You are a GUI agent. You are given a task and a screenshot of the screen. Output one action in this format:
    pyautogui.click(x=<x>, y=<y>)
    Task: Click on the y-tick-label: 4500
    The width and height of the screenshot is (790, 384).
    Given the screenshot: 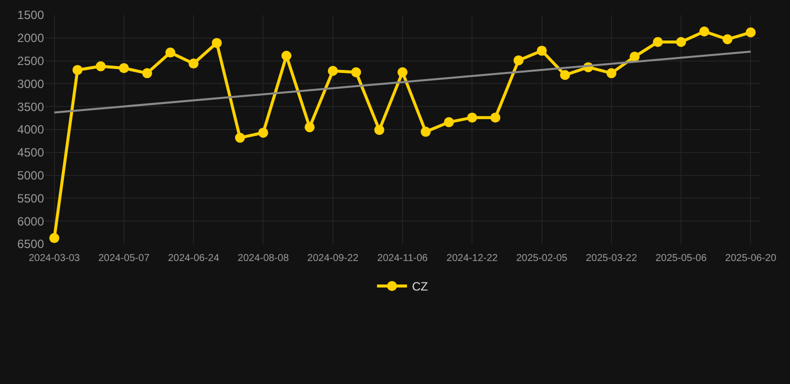 What is the action you would take?
    pyautogui.click(x=30, y=153)
    